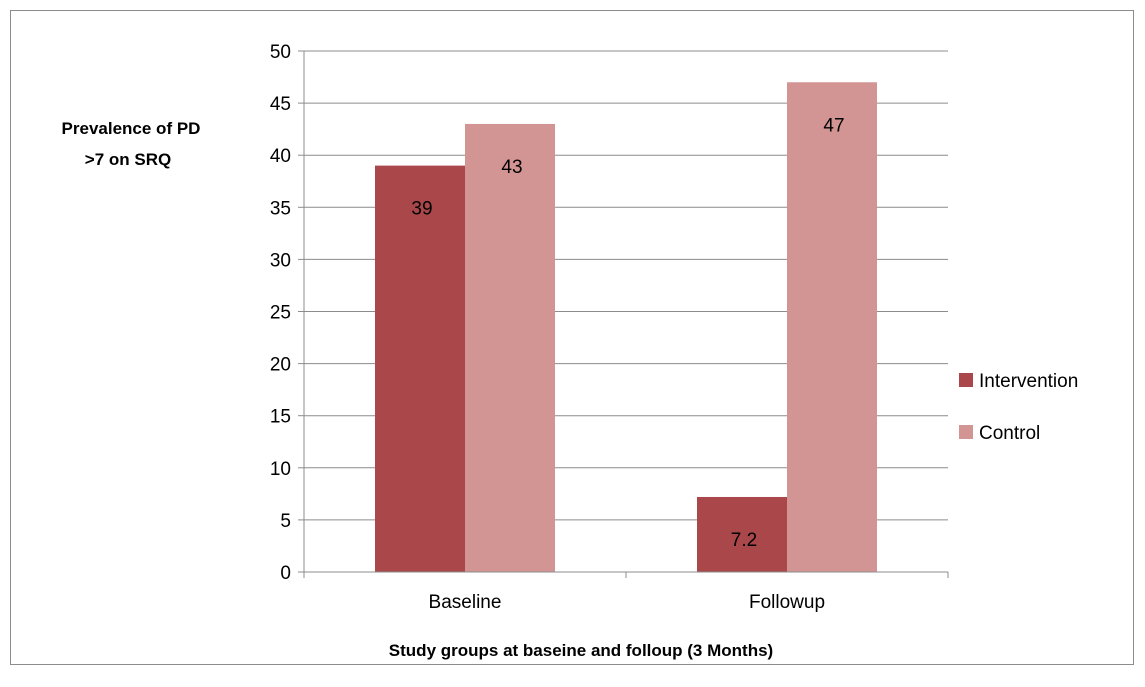  Describe the element at coordinates (285, 521) in the screenshot. I see `y-tick-label: 5` at that location.